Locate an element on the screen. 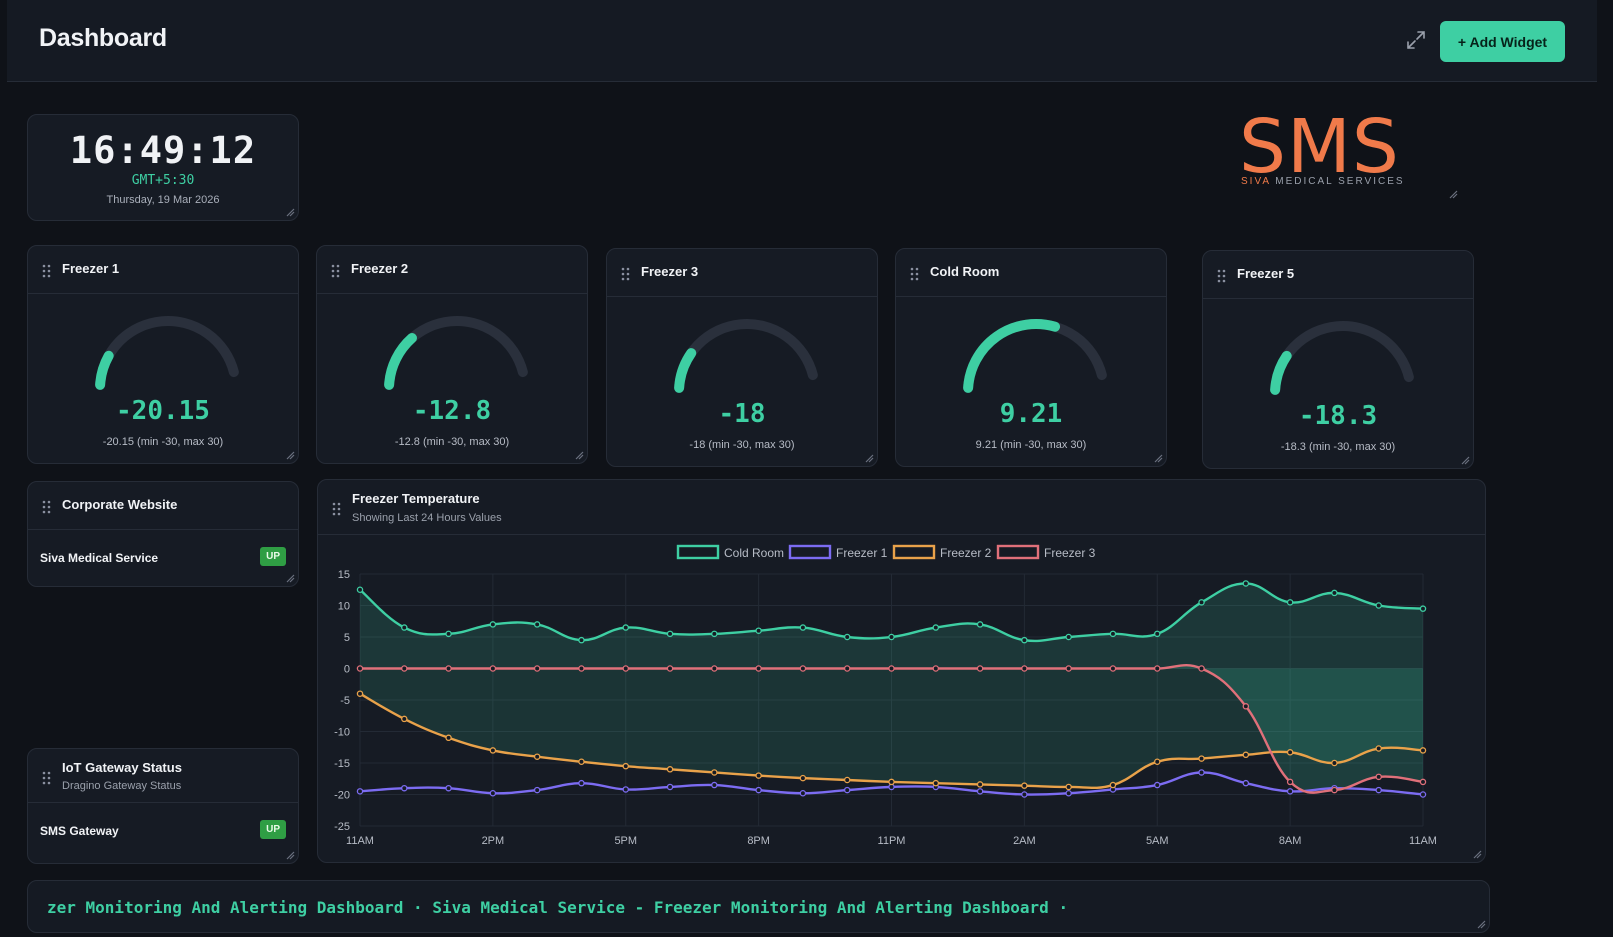 The width and height of the screenshot is (1613, 937). chart-subtitle: Showing Last 24 Hours Values is located at coordinates (427, 518).